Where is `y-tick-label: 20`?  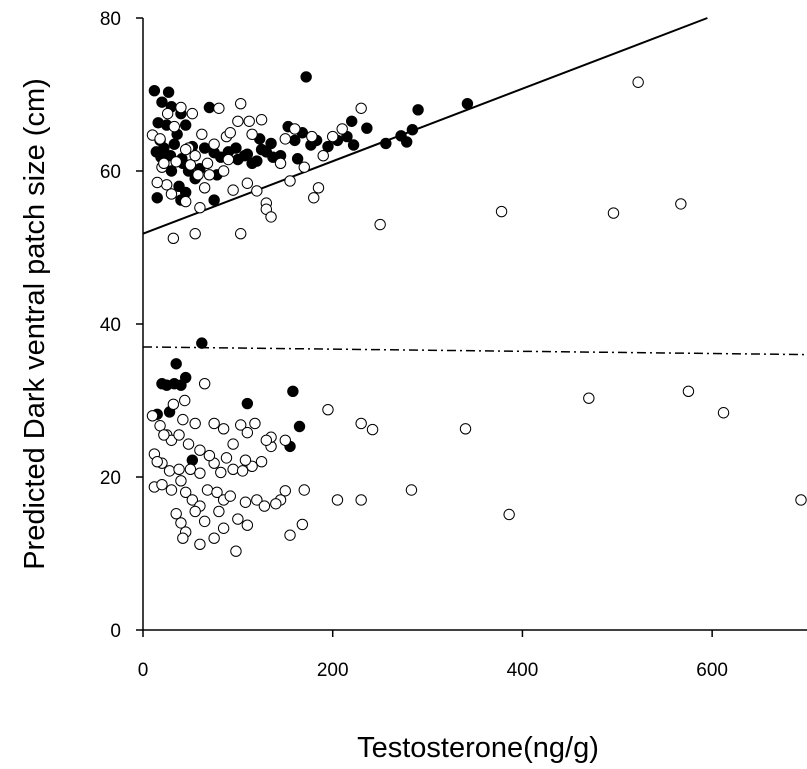 y-tick-label: 20 is located at coordinates (110, 478).